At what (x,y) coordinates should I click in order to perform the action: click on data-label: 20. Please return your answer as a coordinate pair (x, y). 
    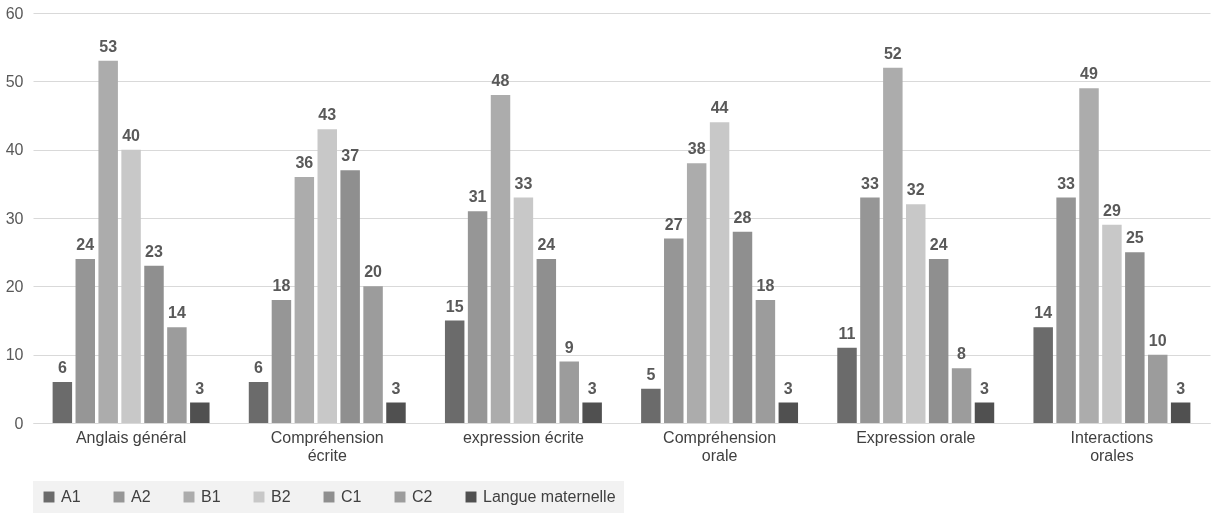
    Looking at the image, I should click on (373, 272).